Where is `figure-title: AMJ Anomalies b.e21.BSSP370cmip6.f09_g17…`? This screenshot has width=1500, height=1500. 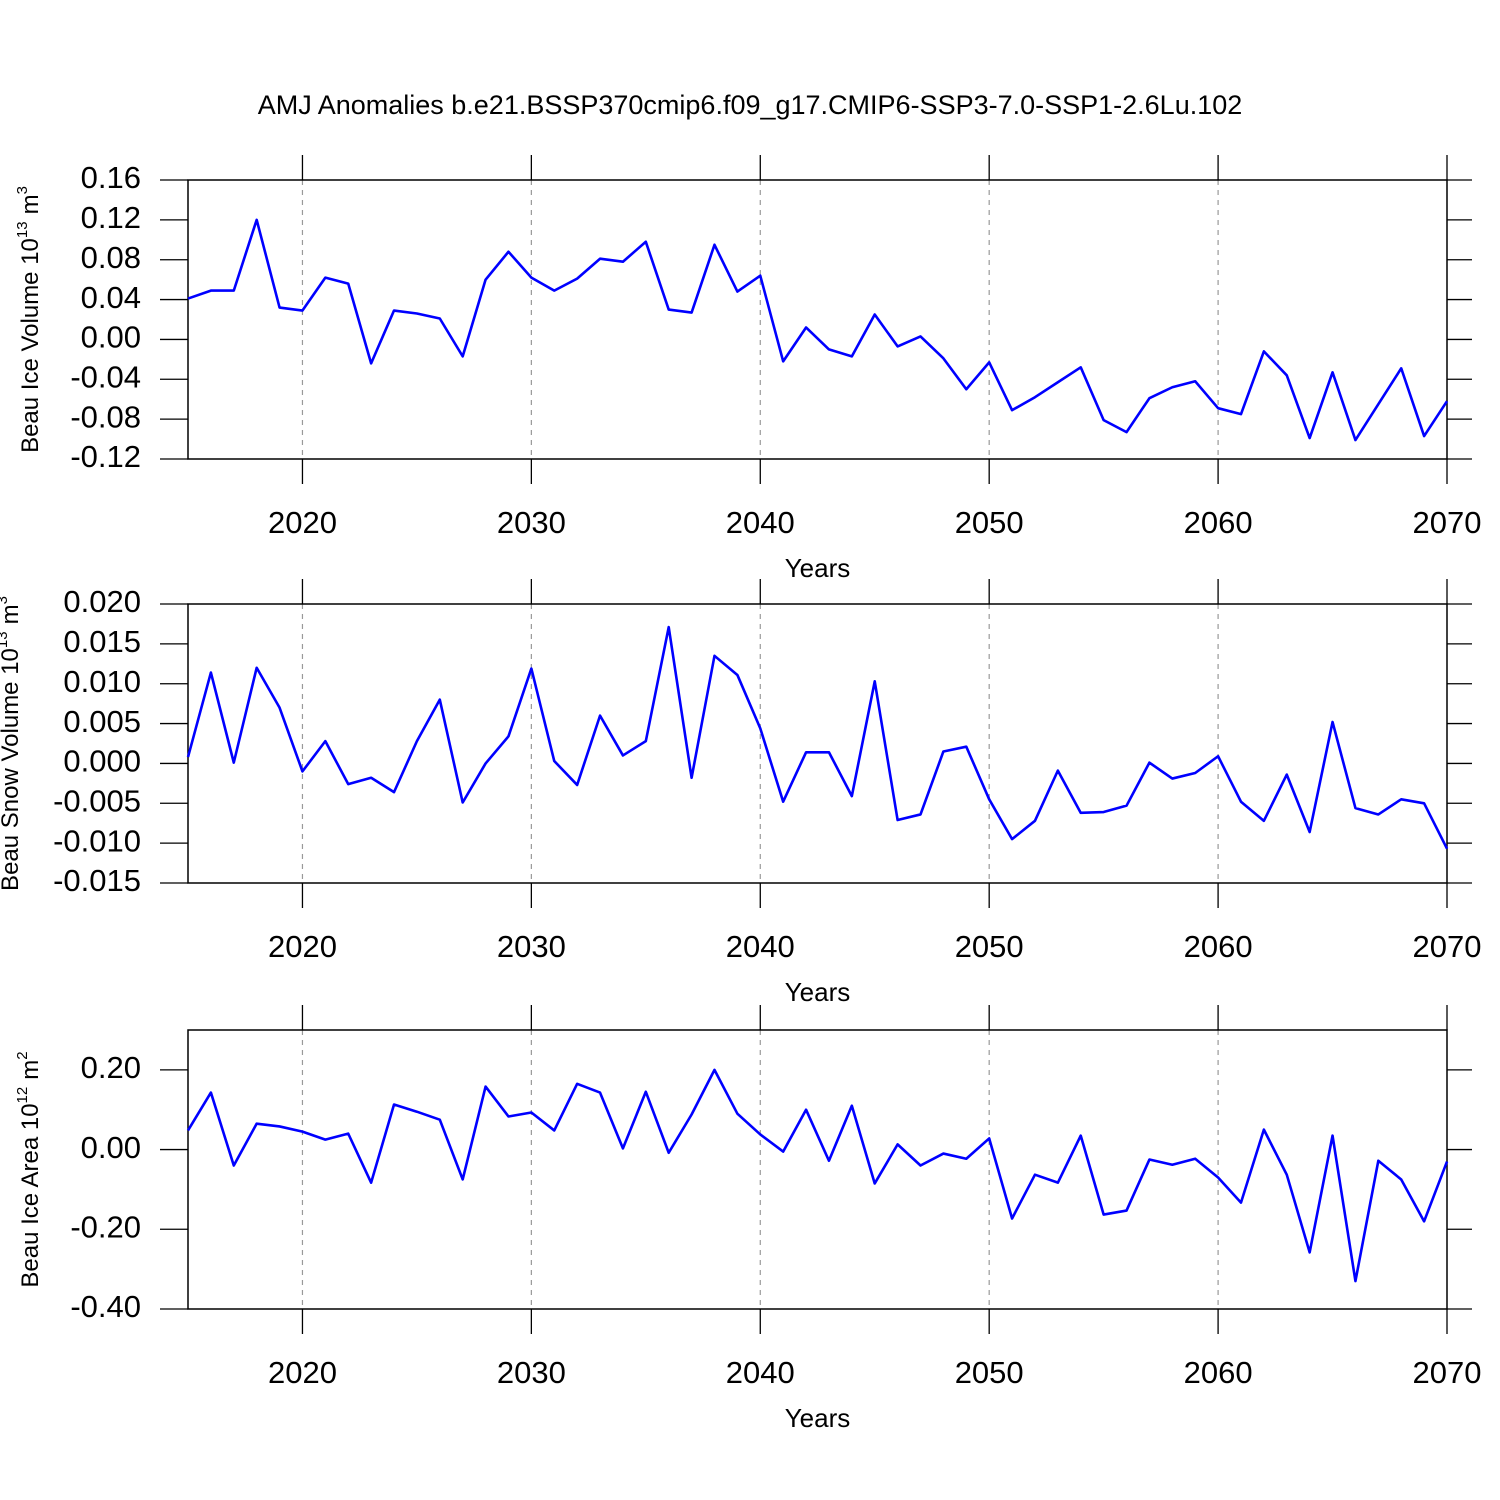
figure-title: AMJ Anomalies b.e21.BSSP370cmip6.f09_g17… is located at coordinates (750, 105).